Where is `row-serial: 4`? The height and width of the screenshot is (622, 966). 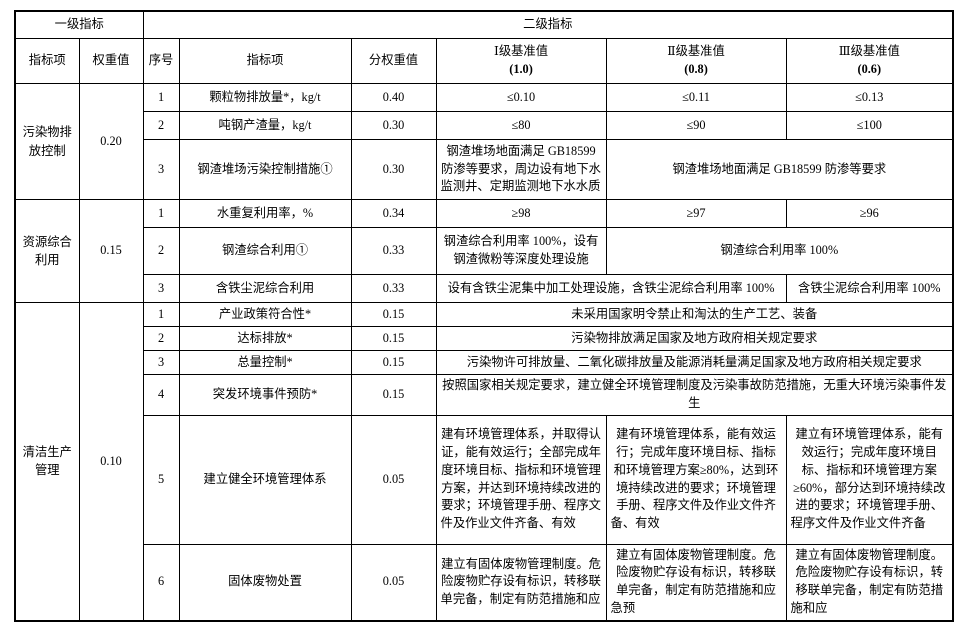
row-serial: 4 is located at coordinates (161, 395).